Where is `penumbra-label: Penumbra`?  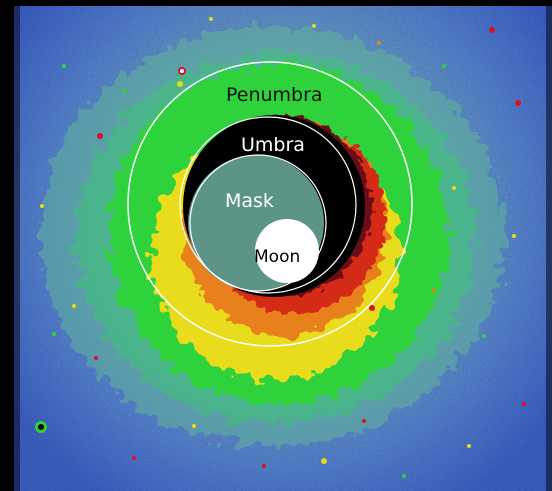
penumbra-label: Penumbra is located at coordinates (274, 95).